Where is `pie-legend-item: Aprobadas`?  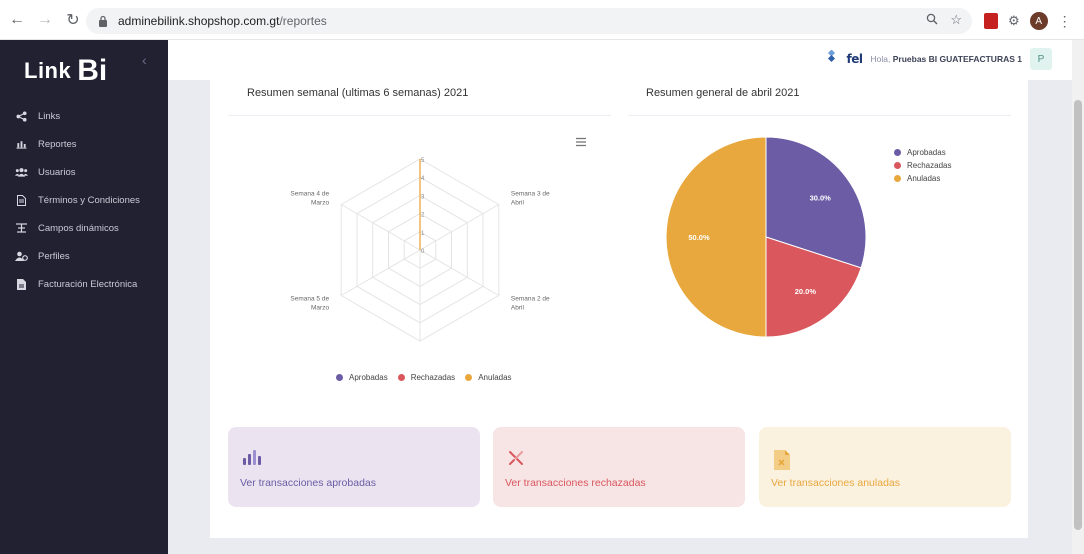
pie-legend-item: Aprobadas is located at coordinates (922, 152).